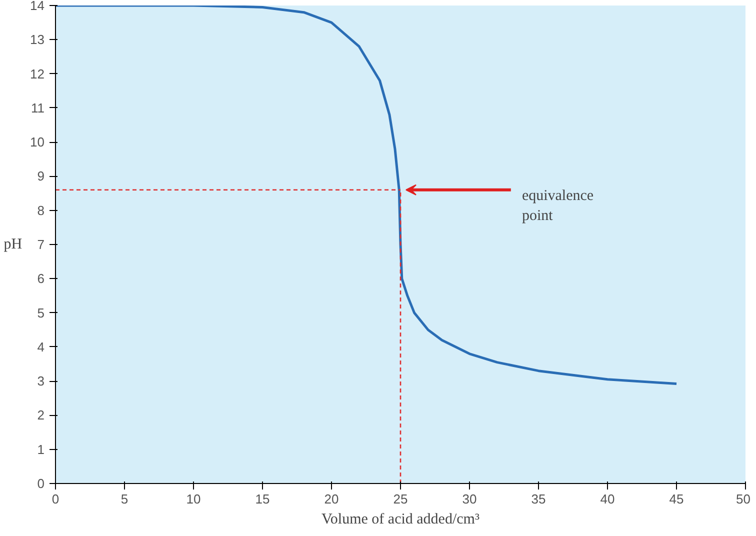 Image resolution: width=756 pixels, height=536 pixels. What do you see at coordinates (124, 499) in the screenshot?
I see `x-tick-label: 5` at bounding box center [124, 499].